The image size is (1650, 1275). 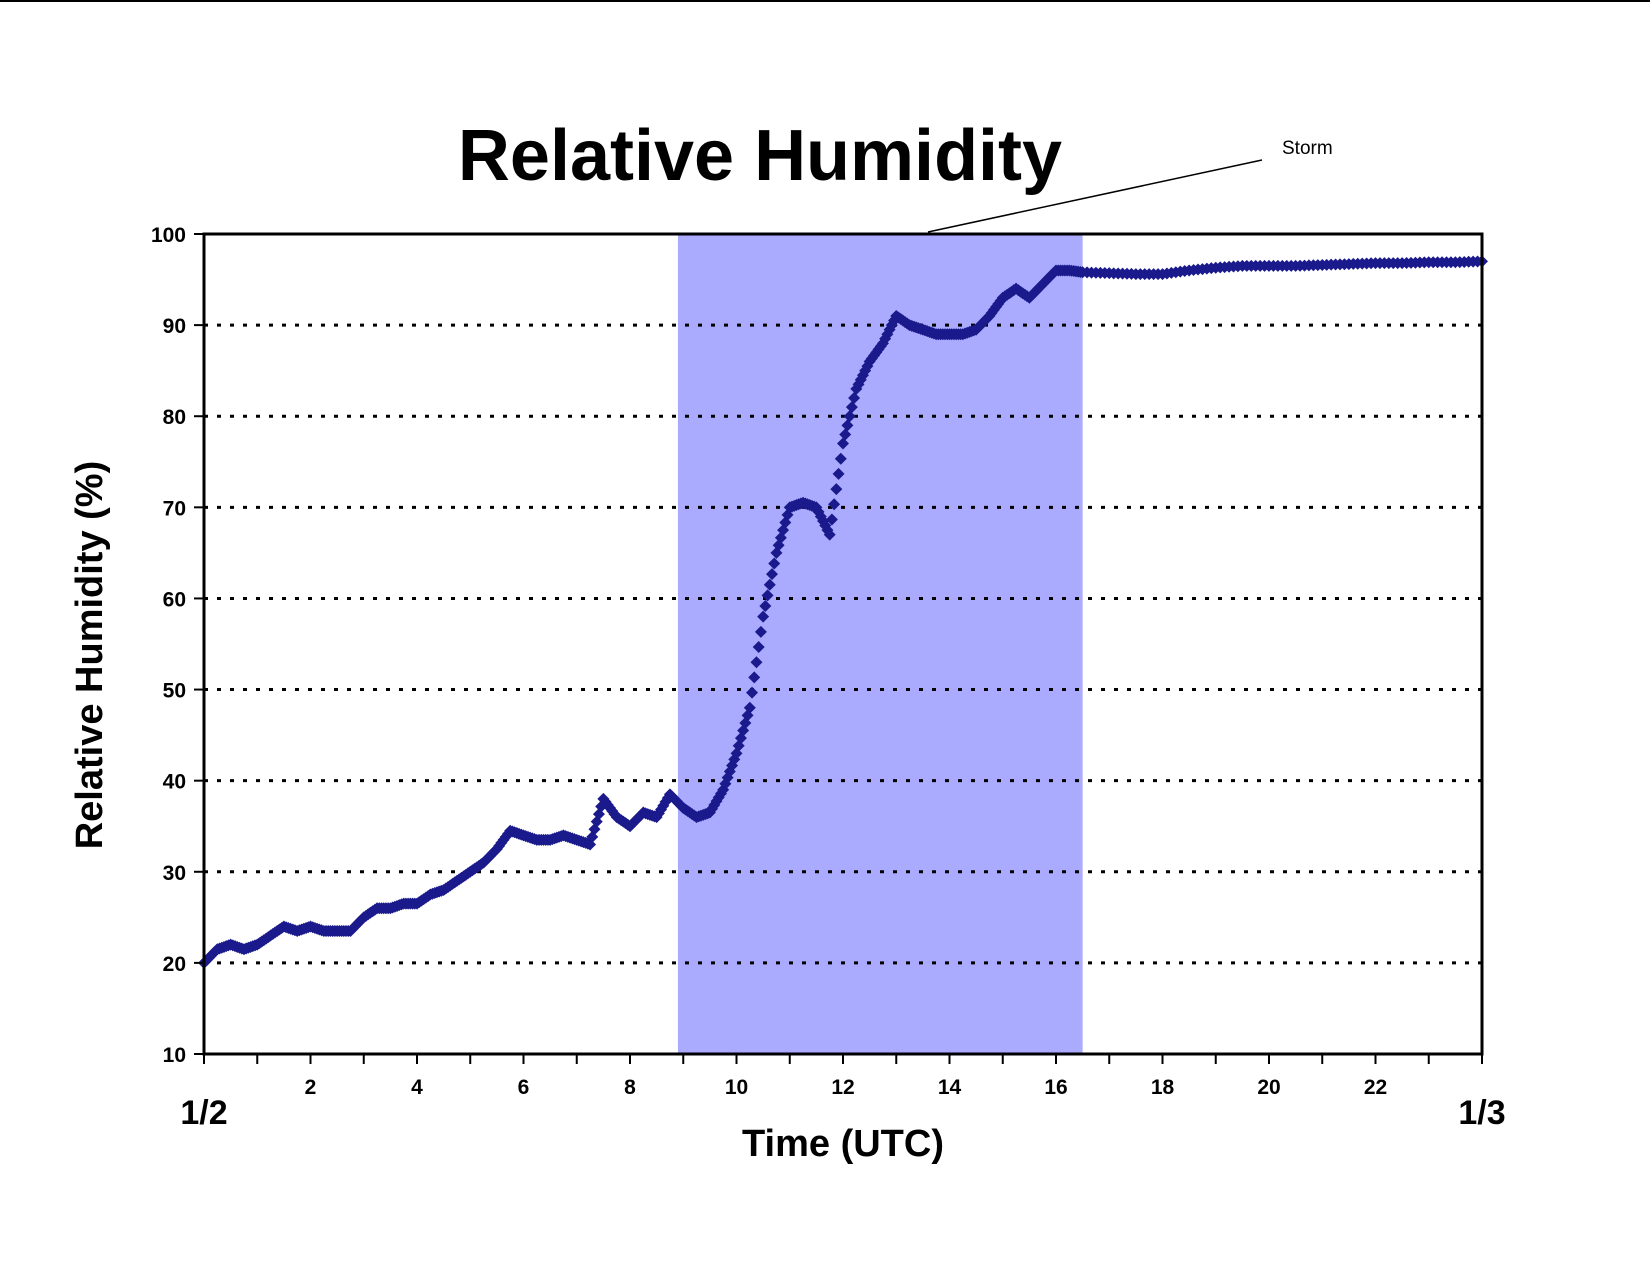 I want to click on y-tick-label: 20, so click(x=174, y=964).